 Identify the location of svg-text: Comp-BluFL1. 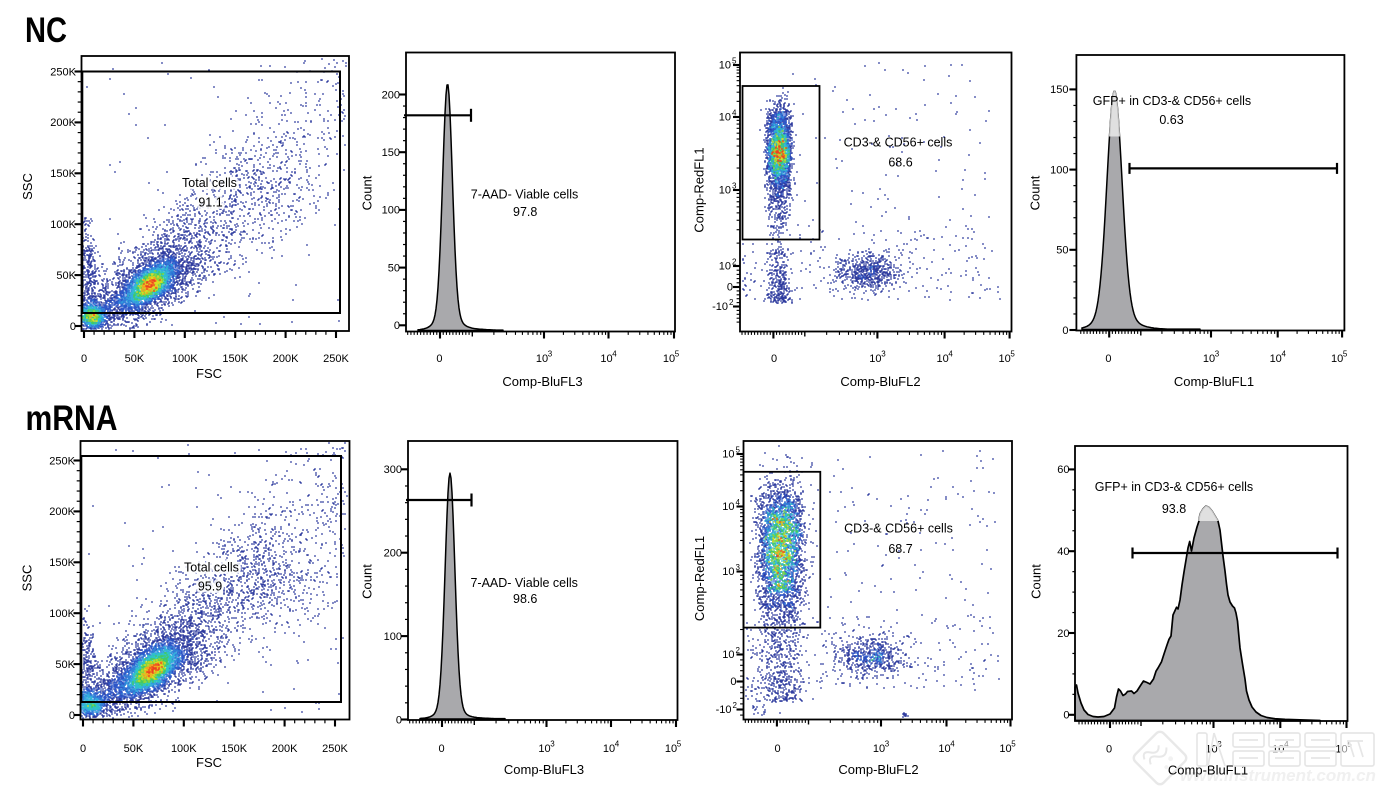
(1214, 381).